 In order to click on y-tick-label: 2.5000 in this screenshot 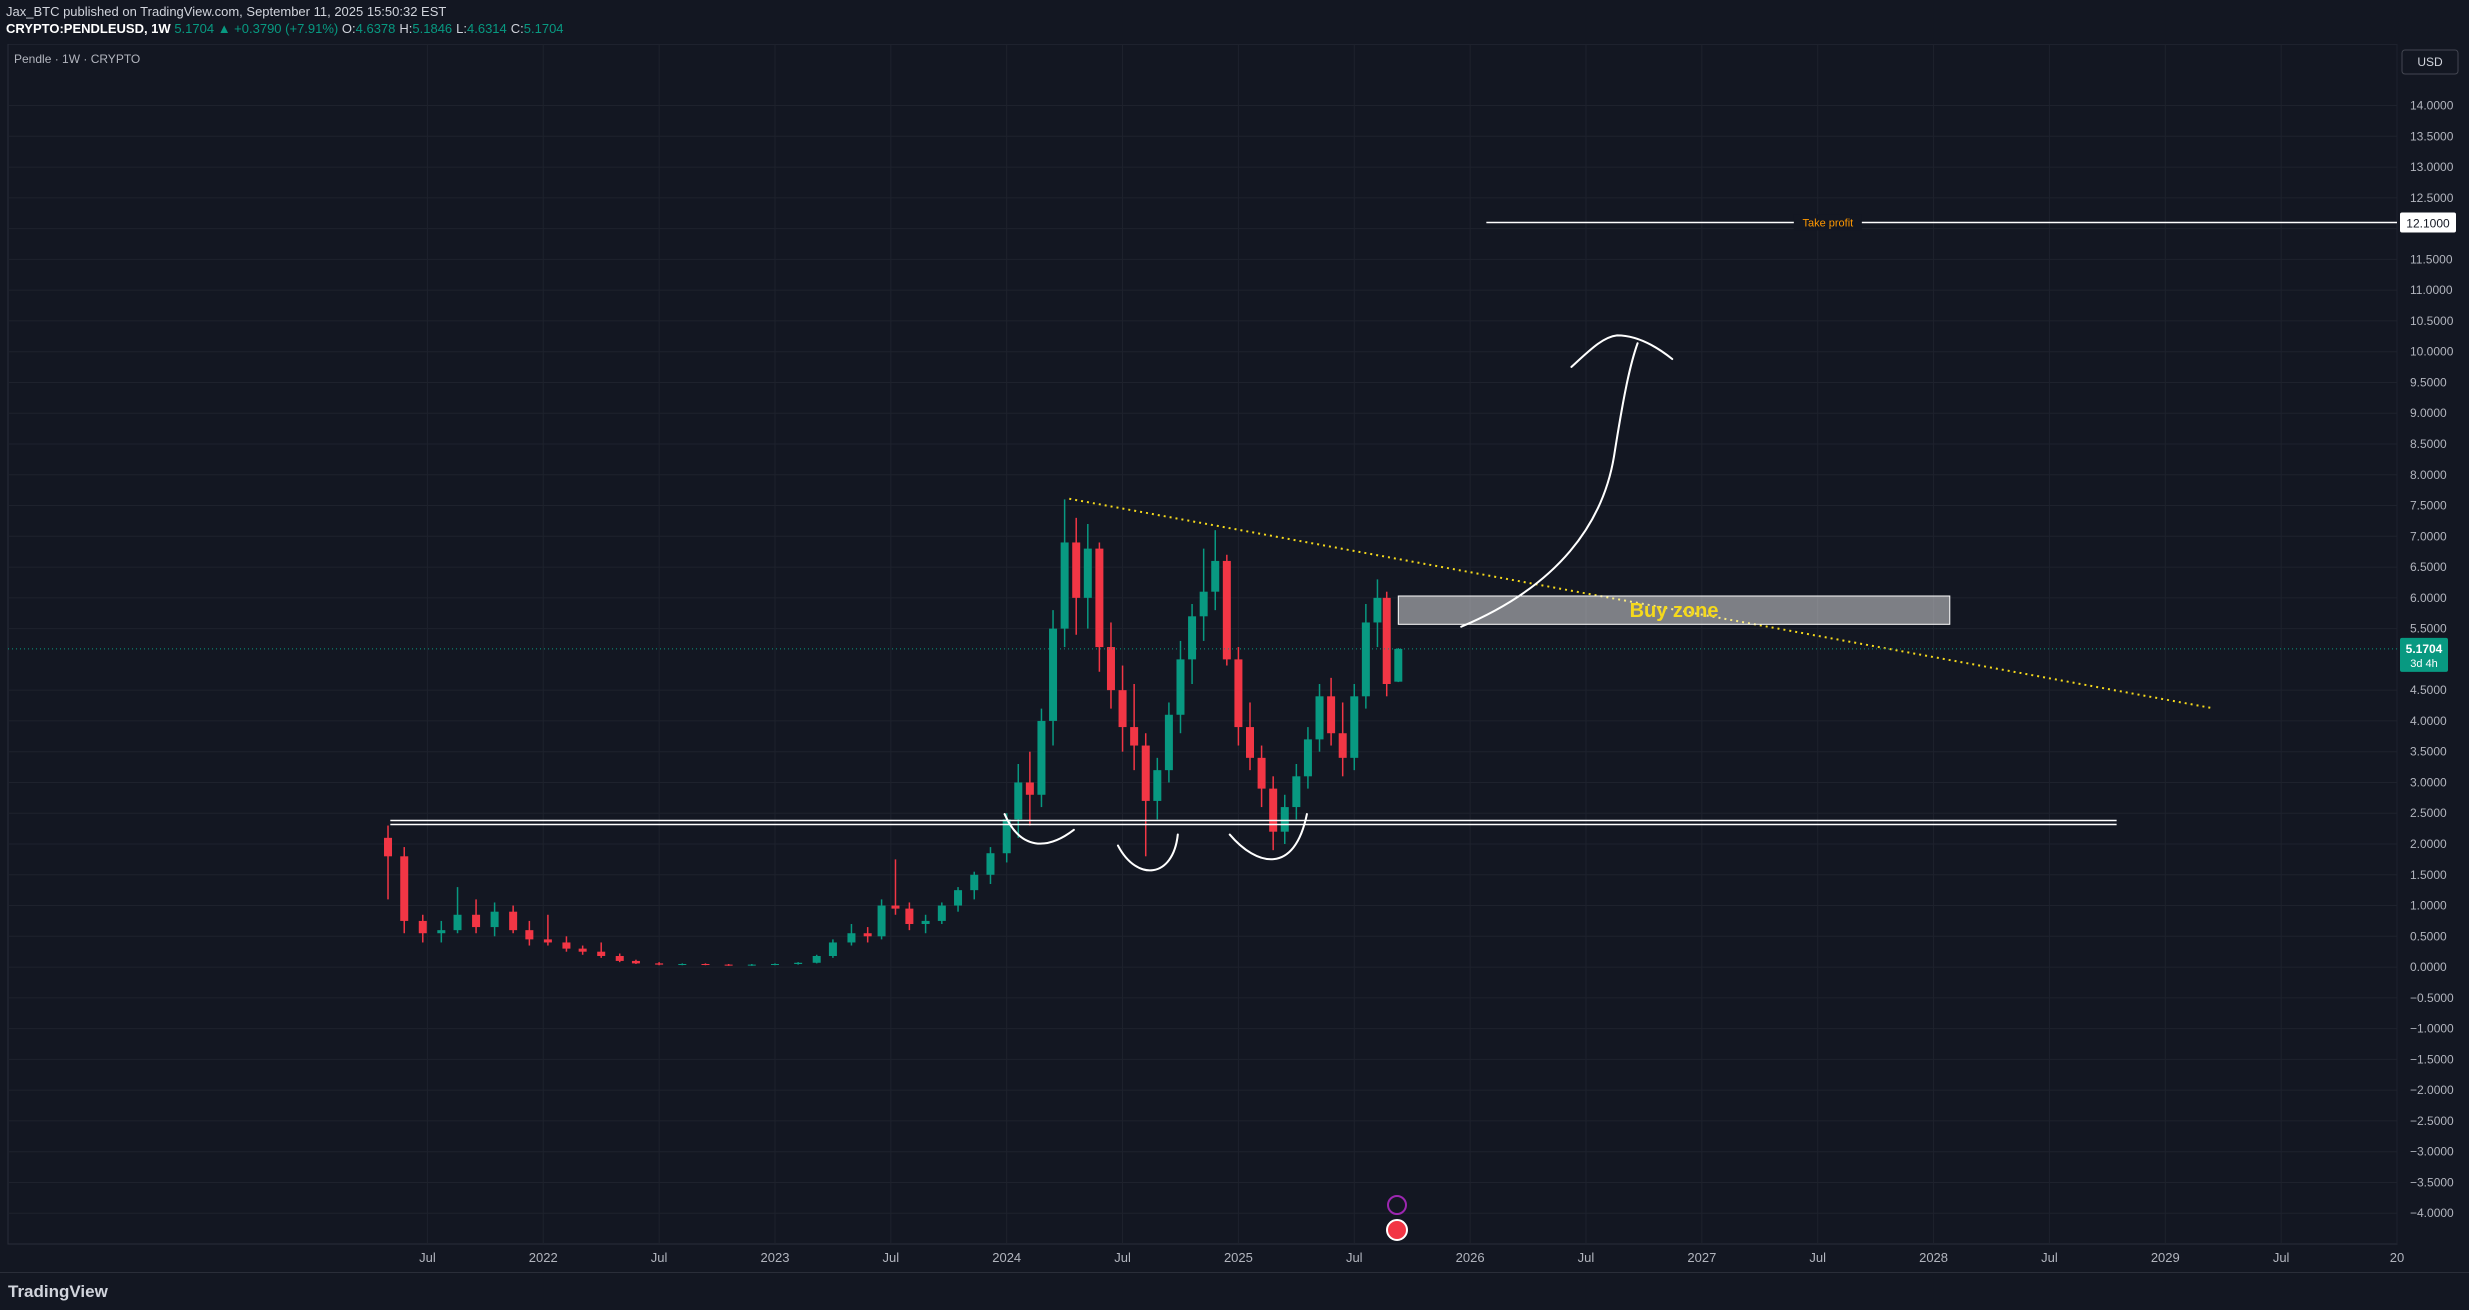, I will do `click(2428, 813)`.